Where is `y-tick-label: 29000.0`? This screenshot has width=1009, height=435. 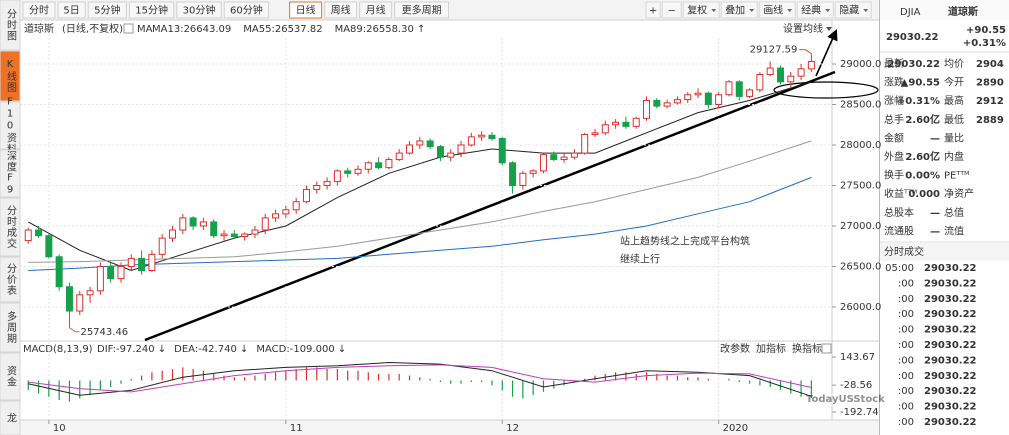 y-tick-label: 29000.0 is located at coordinates (860, 64).